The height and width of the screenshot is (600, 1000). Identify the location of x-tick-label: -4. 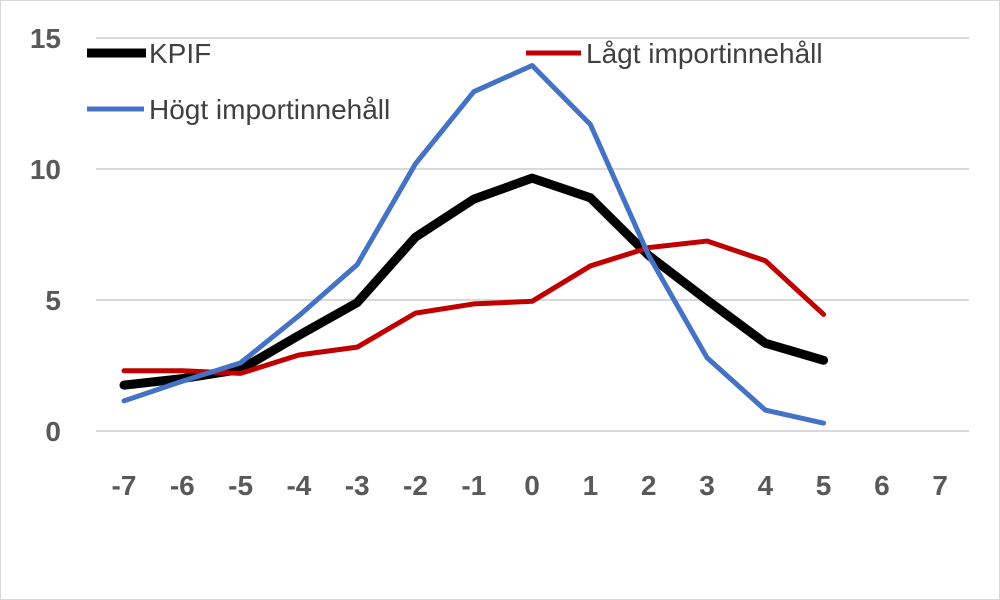
(298, 485).